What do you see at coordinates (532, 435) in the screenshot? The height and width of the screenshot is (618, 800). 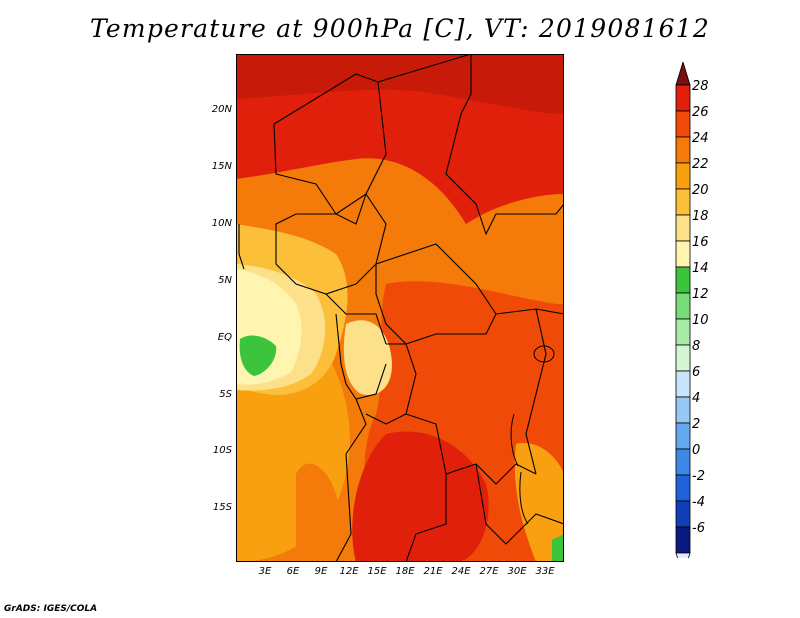 I see `lakes` at bounding box center [532, 435].